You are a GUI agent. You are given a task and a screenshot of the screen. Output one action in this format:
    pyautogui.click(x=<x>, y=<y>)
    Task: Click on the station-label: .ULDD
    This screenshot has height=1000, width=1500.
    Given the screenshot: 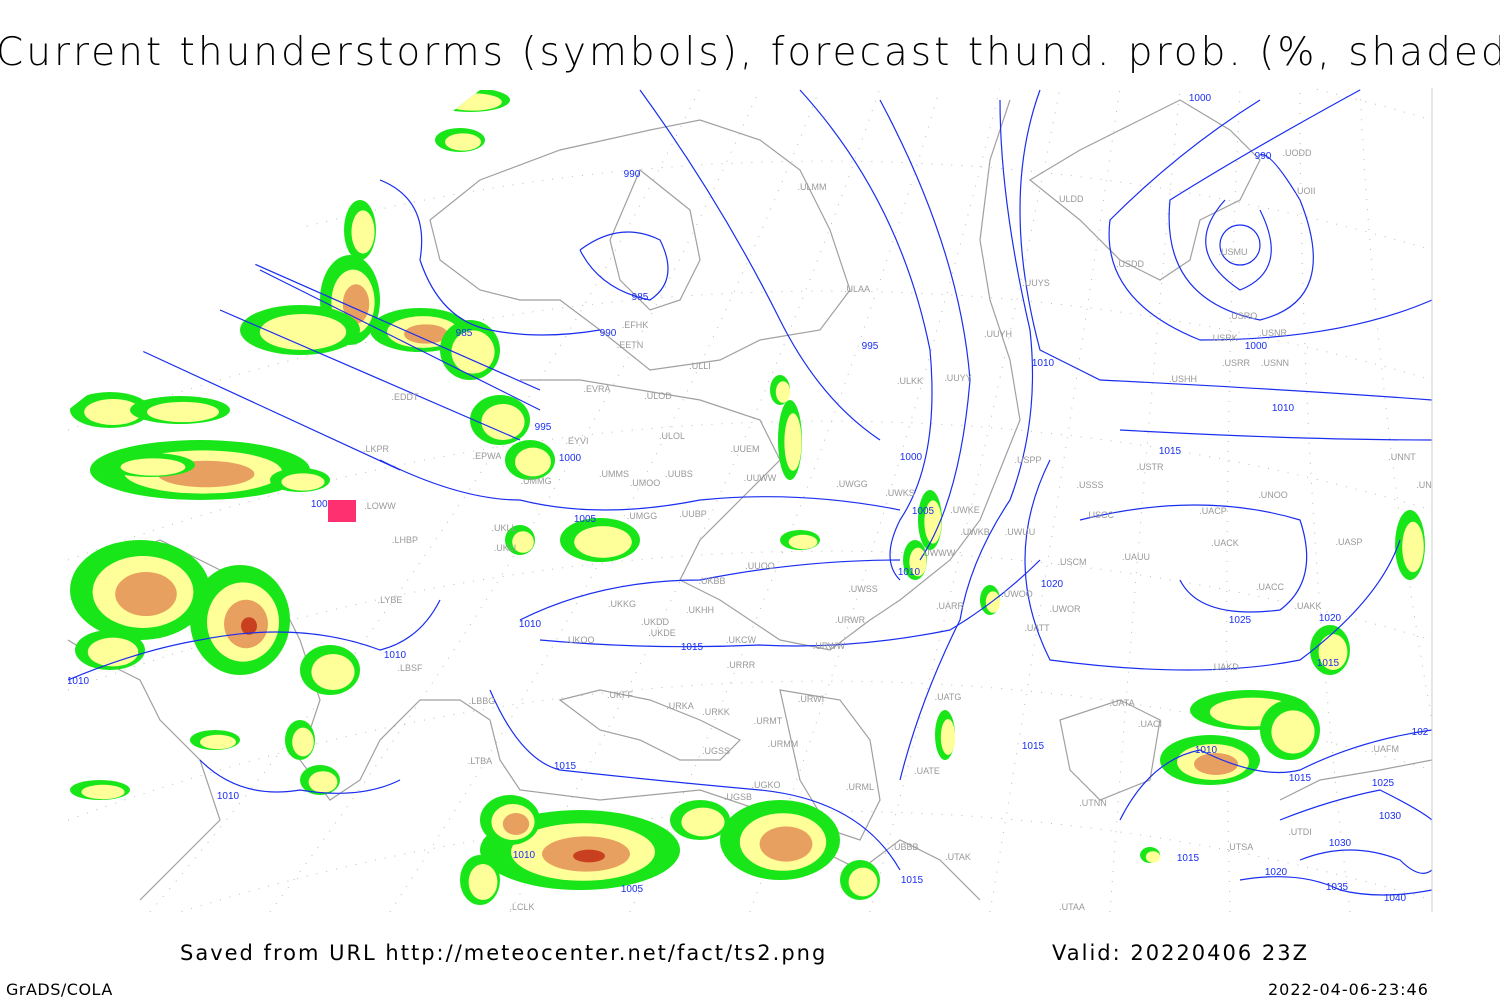 What is the action you would take?
    pyautogui.click(x=1070, y=199)
    